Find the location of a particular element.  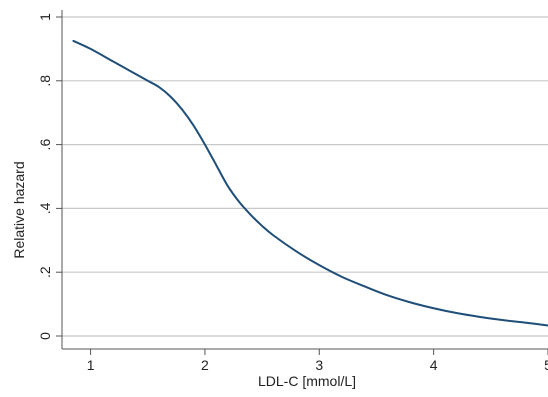

x-tick-label: 5 is located at coordinates (546, 365).